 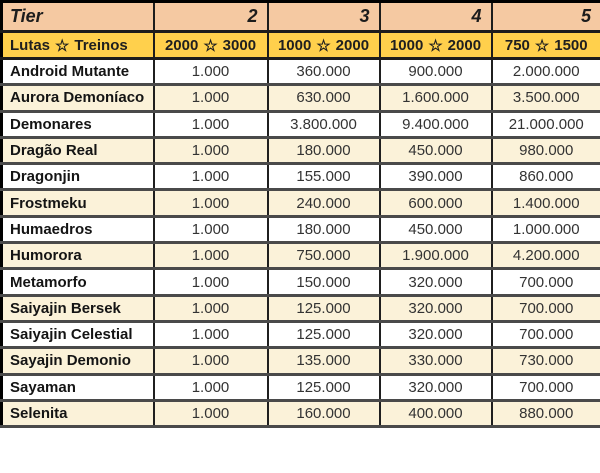 What do you see at coordinates (517, 45) in the screenshot?
I see `stats-value-left: 750` at bounding box center [517, 45].